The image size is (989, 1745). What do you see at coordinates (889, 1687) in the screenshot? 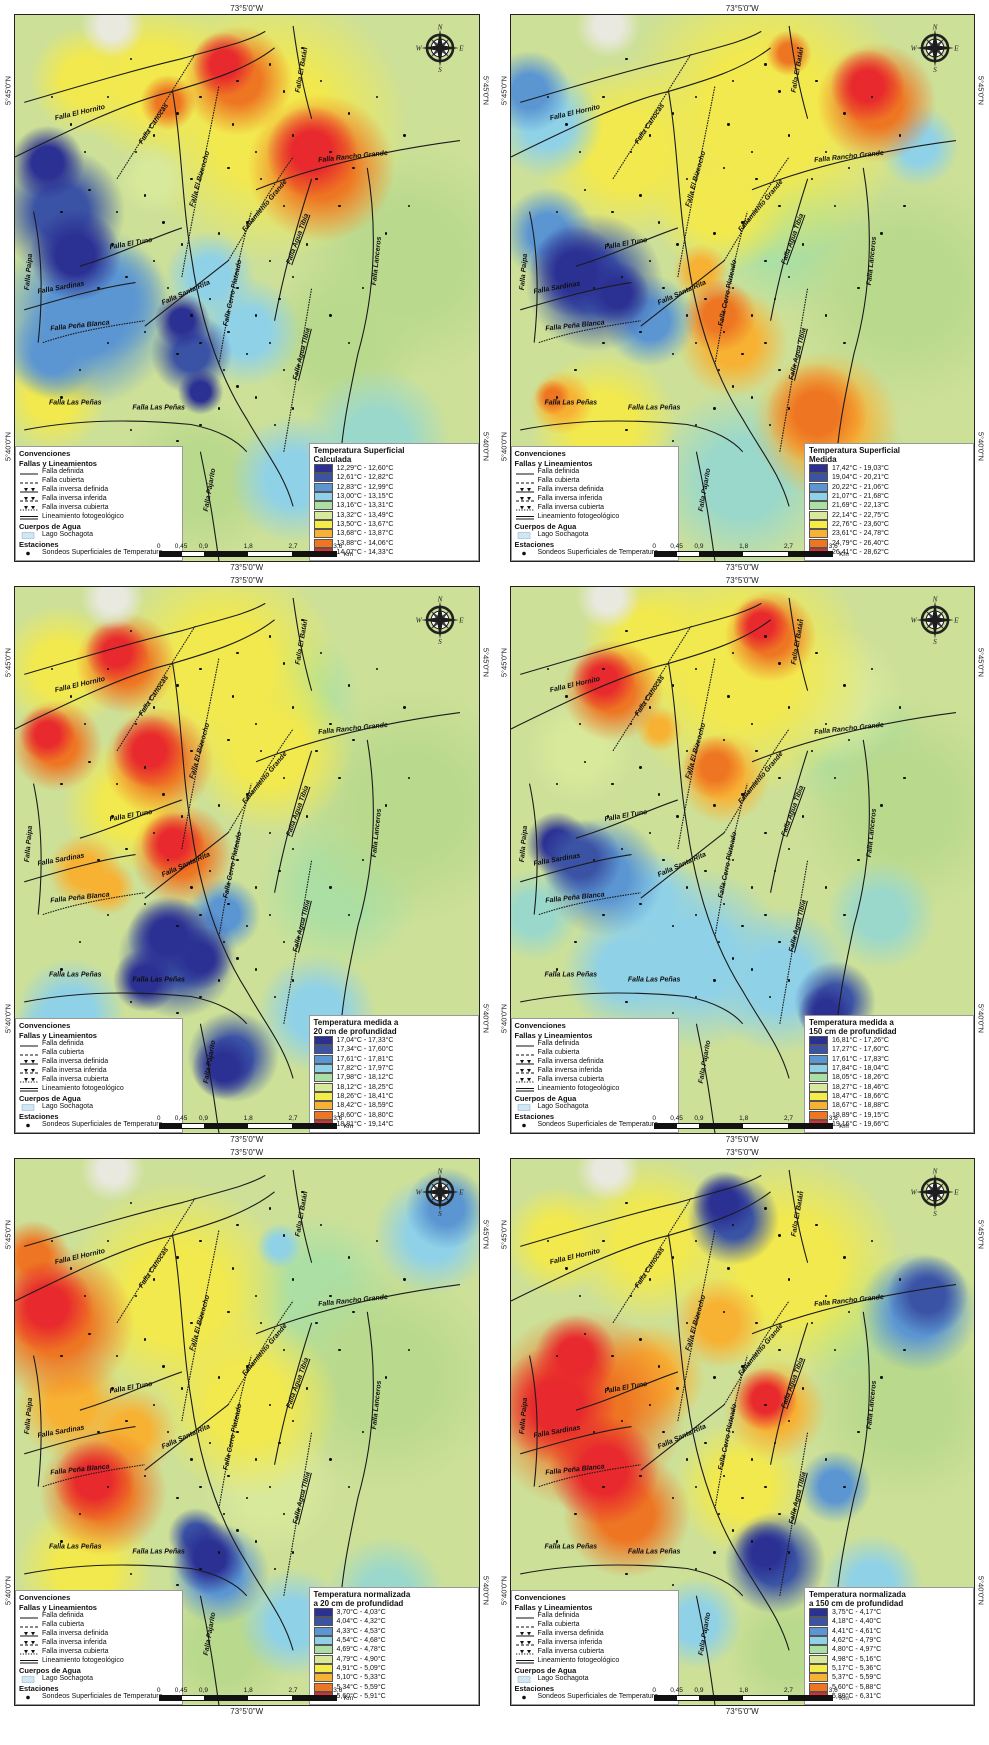
I see `legend-row: 5,60°C - 5,88°C` at bounding box center [889, 1687].